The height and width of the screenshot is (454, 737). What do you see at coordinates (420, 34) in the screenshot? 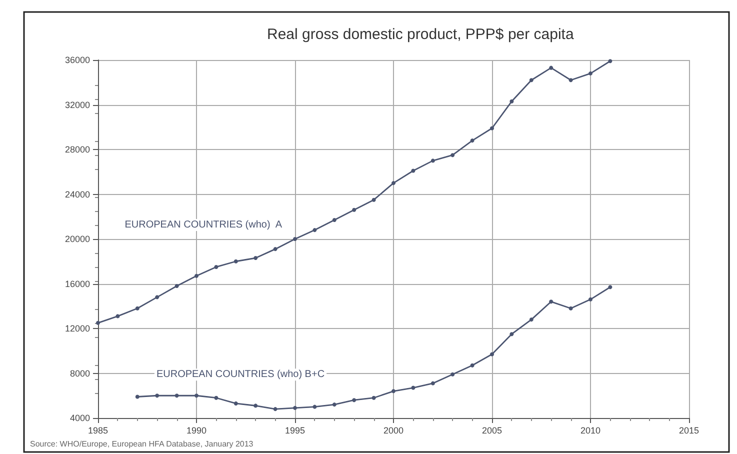
I see `chart-title: Real gross domestic product, PPP$ per capita` at bounding box center [420, 34].